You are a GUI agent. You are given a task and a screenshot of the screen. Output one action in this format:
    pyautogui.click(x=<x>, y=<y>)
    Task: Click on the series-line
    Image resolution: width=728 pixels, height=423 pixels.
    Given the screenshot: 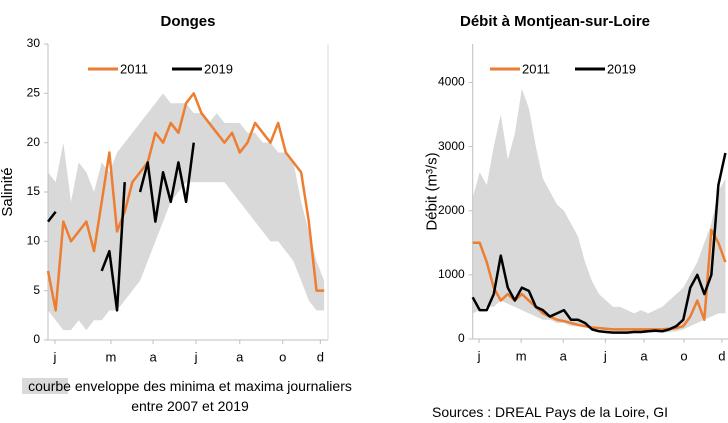 What is the action you would take?
    pyautogui.click(x=121, y=227)
    